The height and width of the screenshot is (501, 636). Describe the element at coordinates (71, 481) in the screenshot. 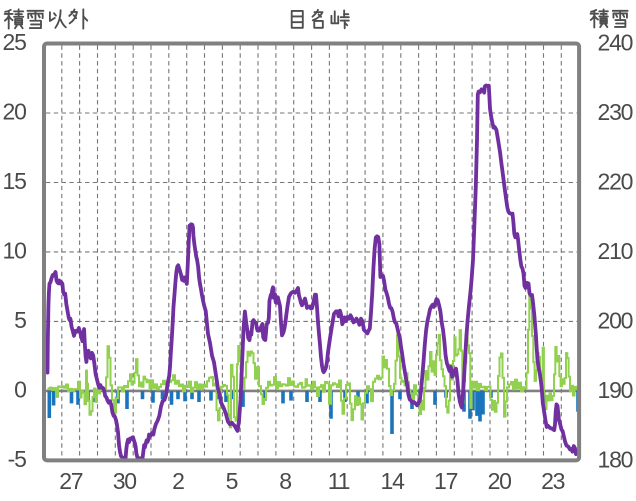

I see `svg-text: 27` at that location.